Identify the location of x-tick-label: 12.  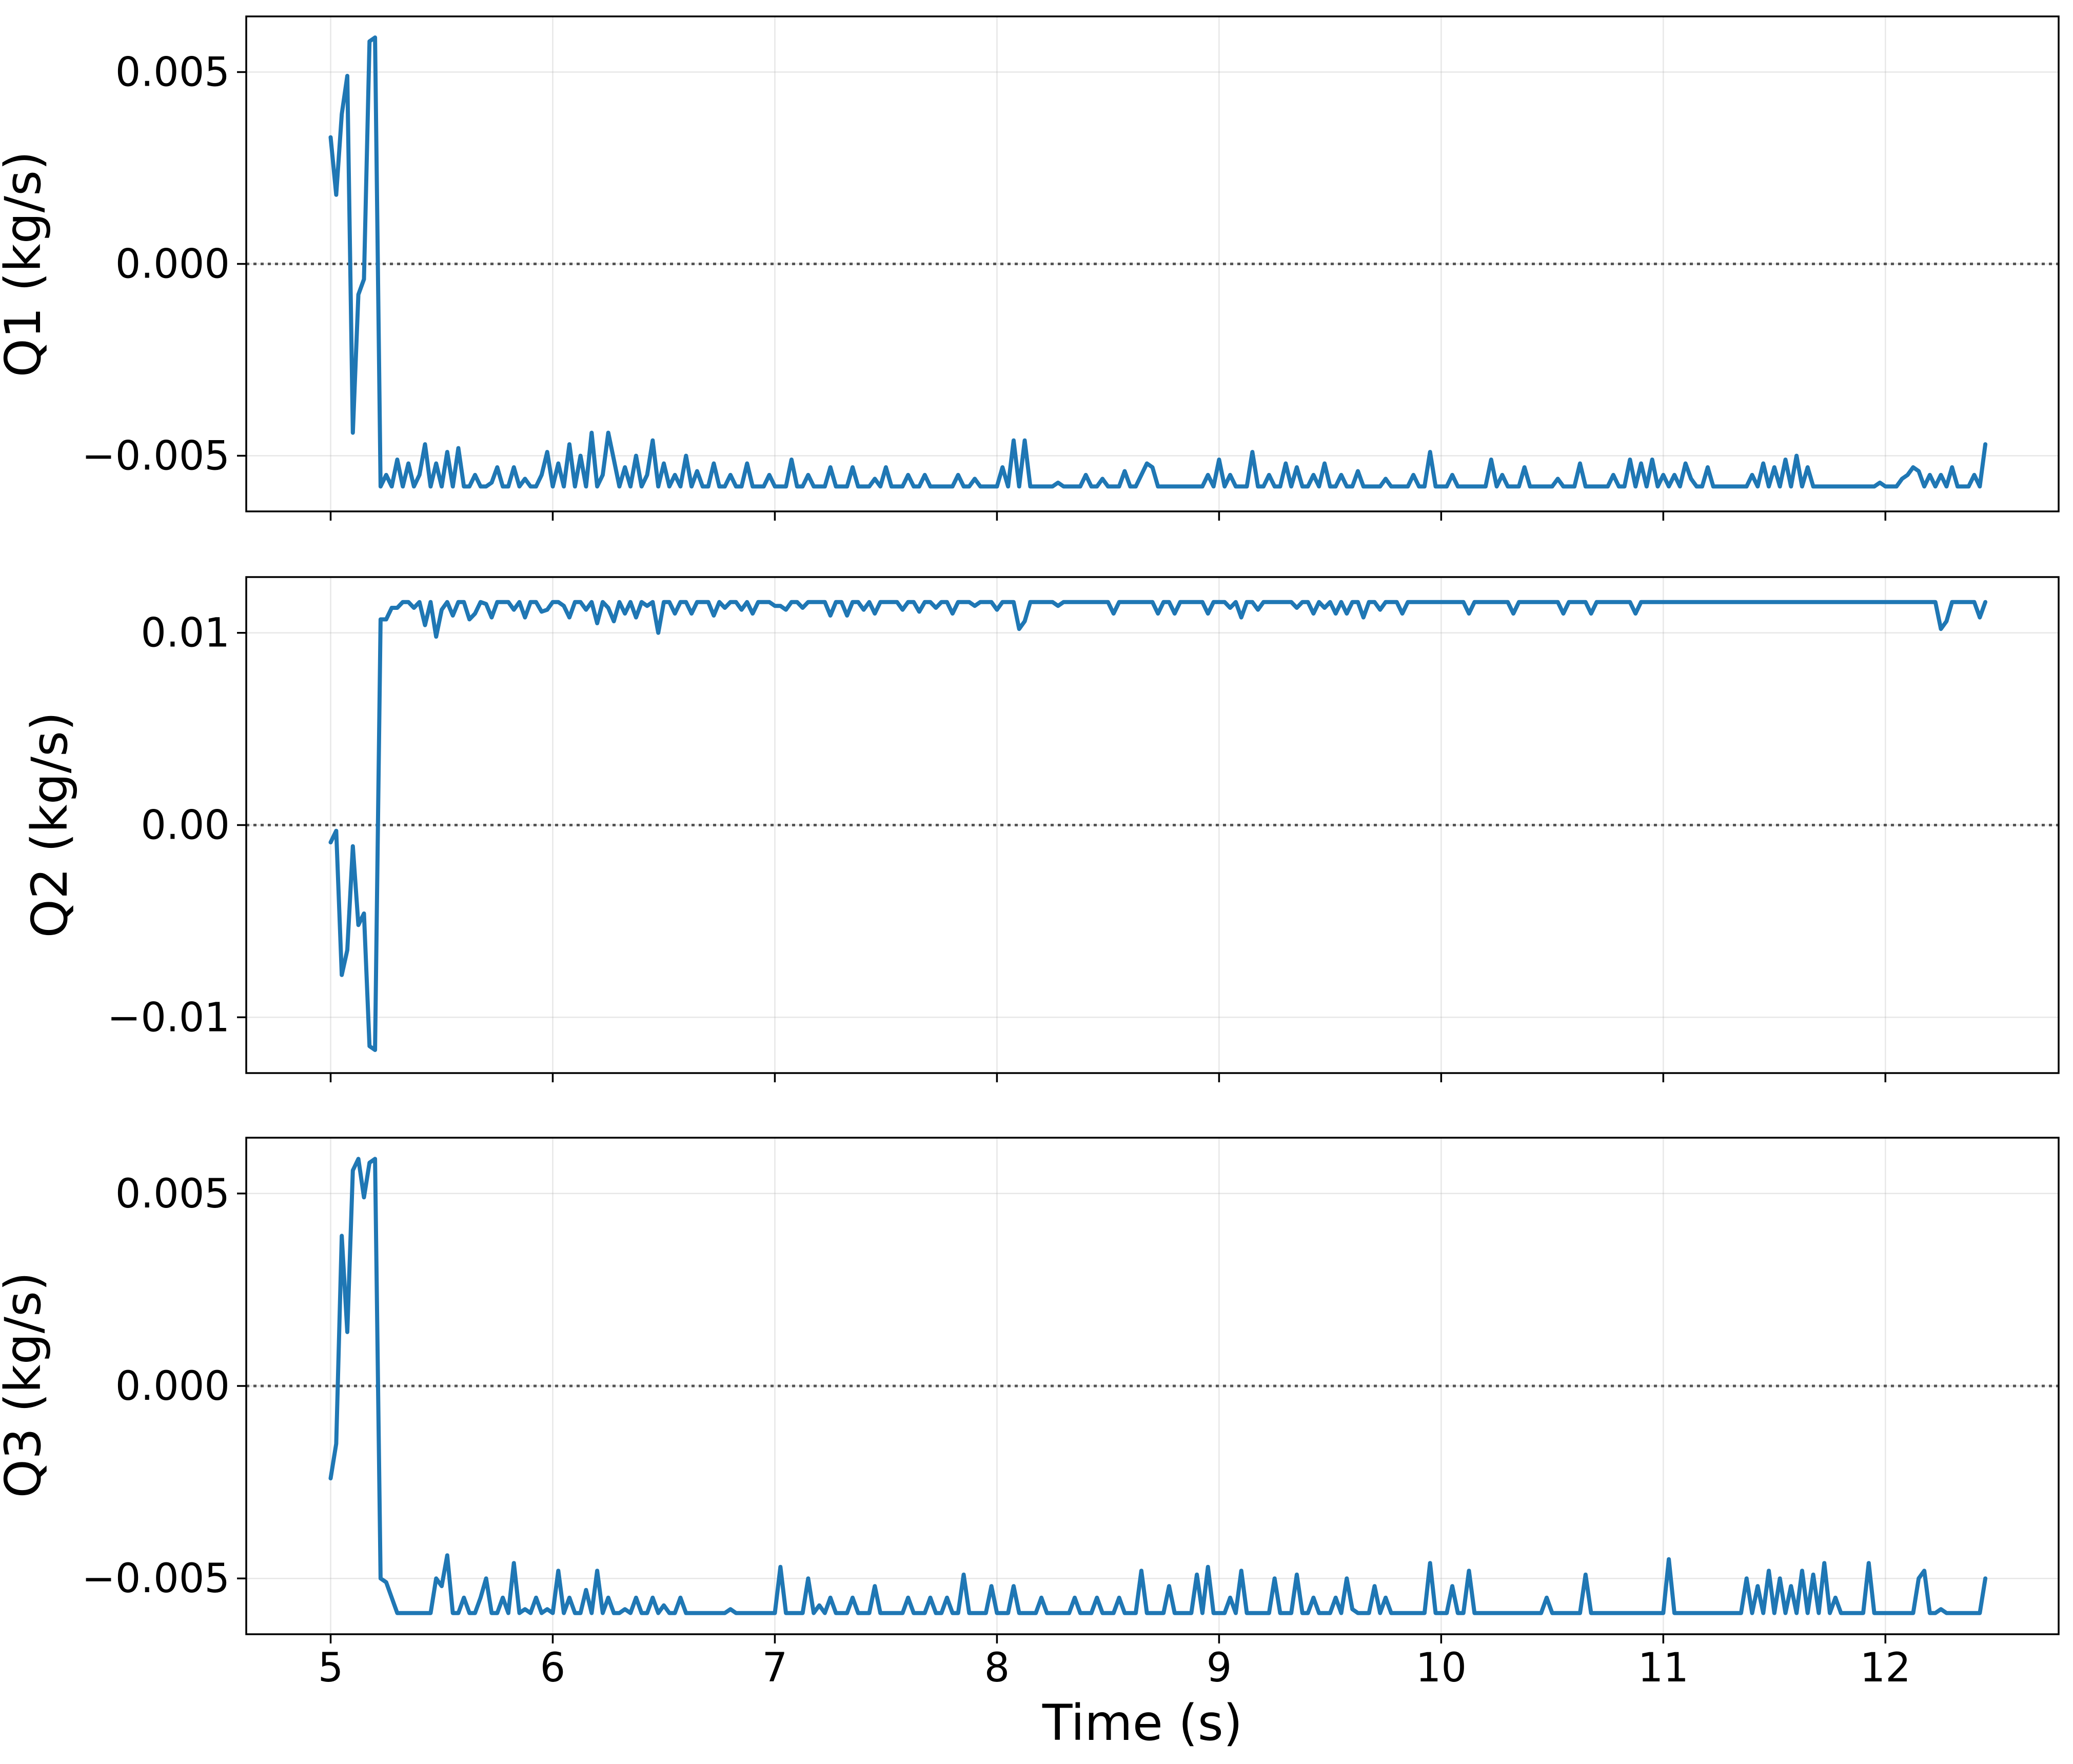
(1885, 1668).